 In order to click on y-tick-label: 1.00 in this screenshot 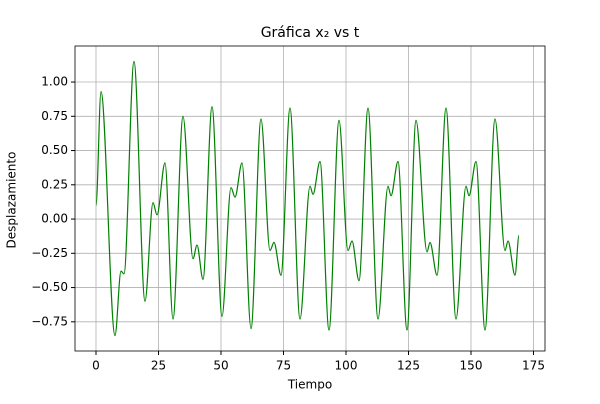, I will do `click(54, 82)`.